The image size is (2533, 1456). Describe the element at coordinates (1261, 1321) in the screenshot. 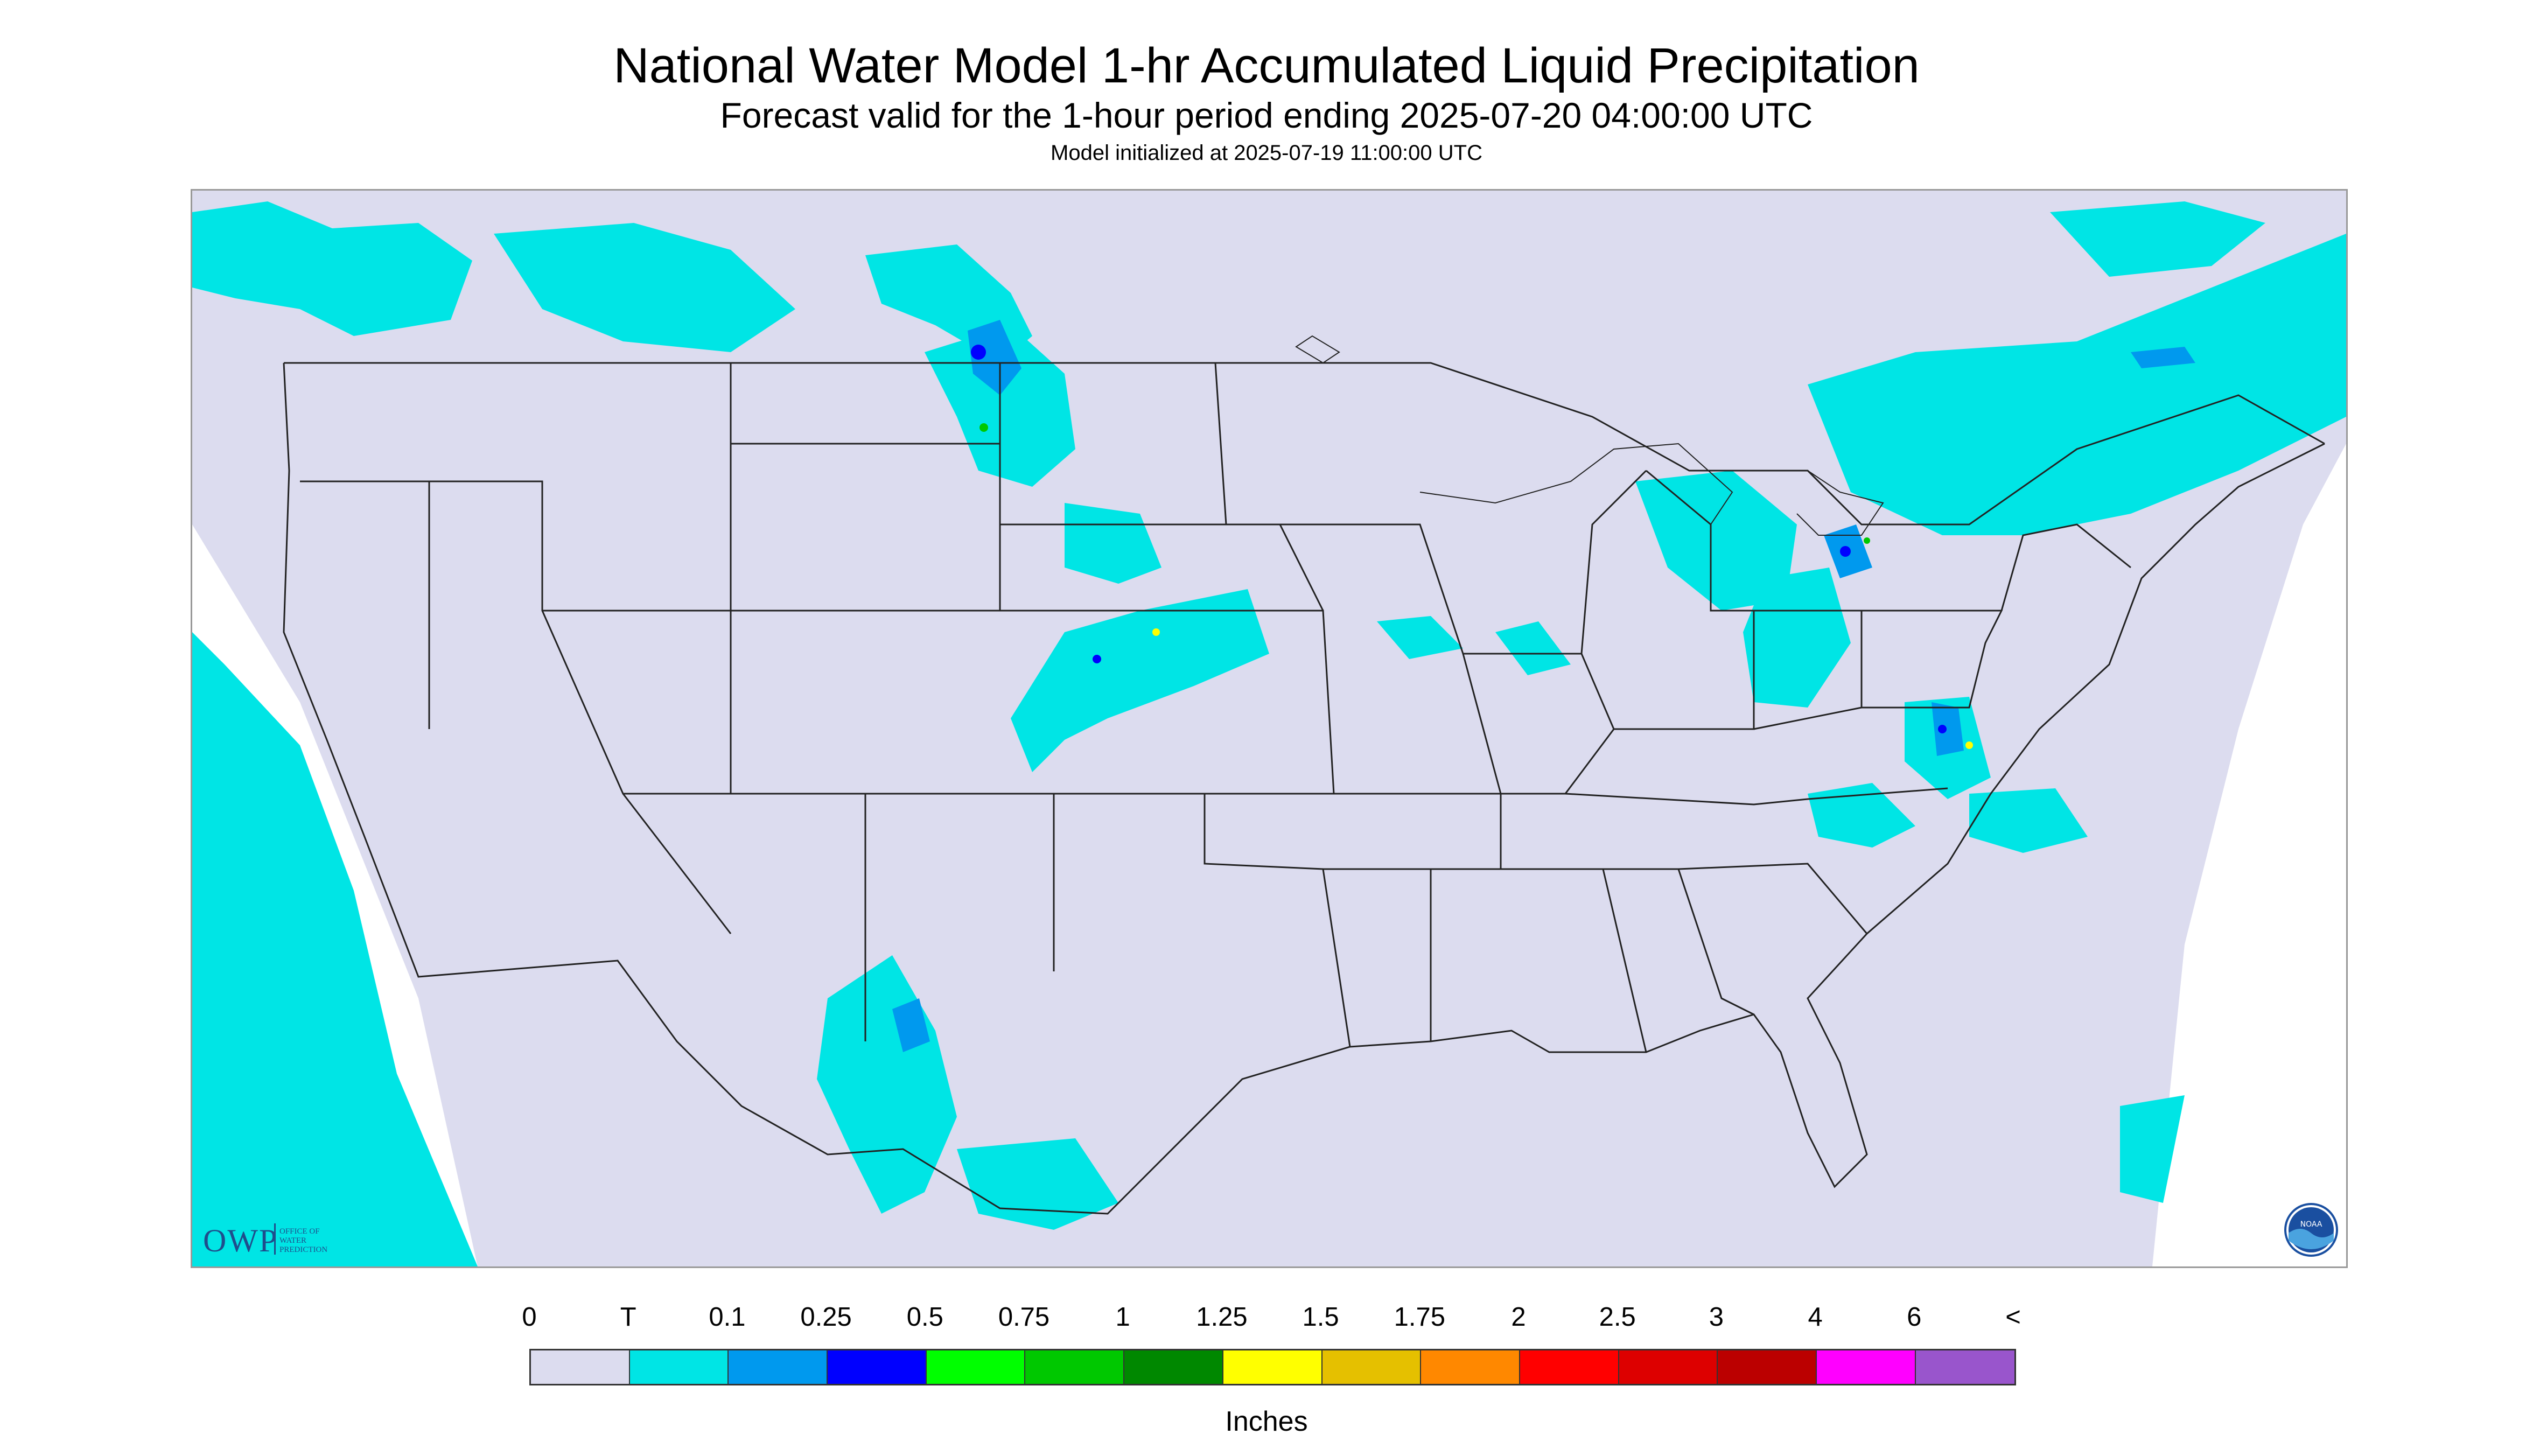

I see `colorbar-labels: 0 T 0.1 0.25 0.5 0.75 1 1.25 1.5 1.75 2 2.5 3 4 6 <` at that location.